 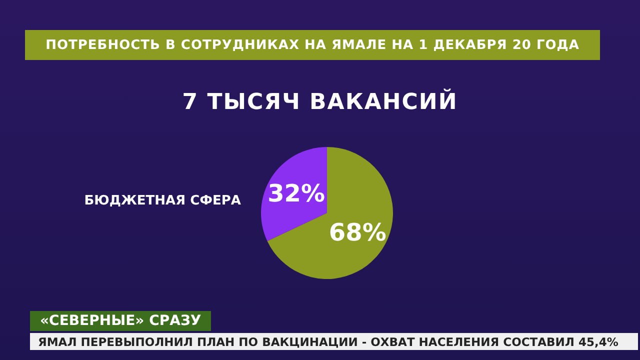 I want to click on data-label: 68%, so click(x=357, y=232).